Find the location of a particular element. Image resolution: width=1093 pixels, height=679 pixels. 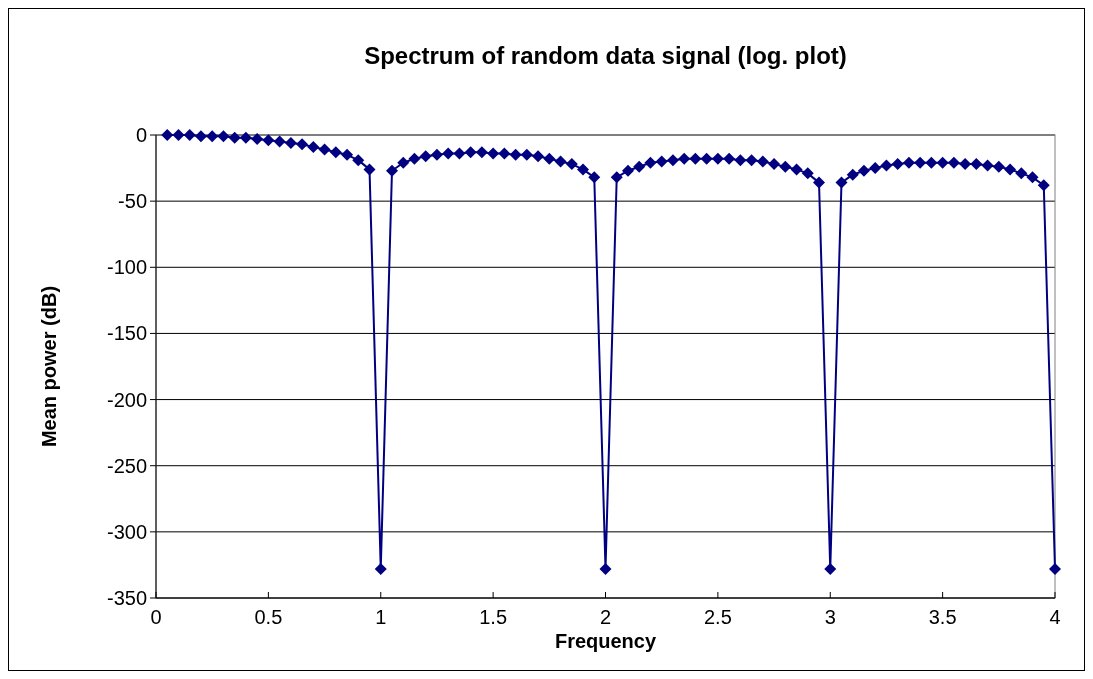

y-tick-label: -100 is located at coordinates (126, 267).